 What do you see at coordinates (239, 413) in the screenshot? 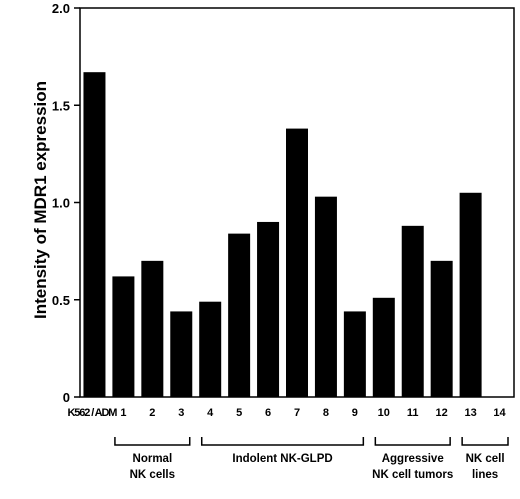
I see `category-label: 5` at bounding box center [239, 413].